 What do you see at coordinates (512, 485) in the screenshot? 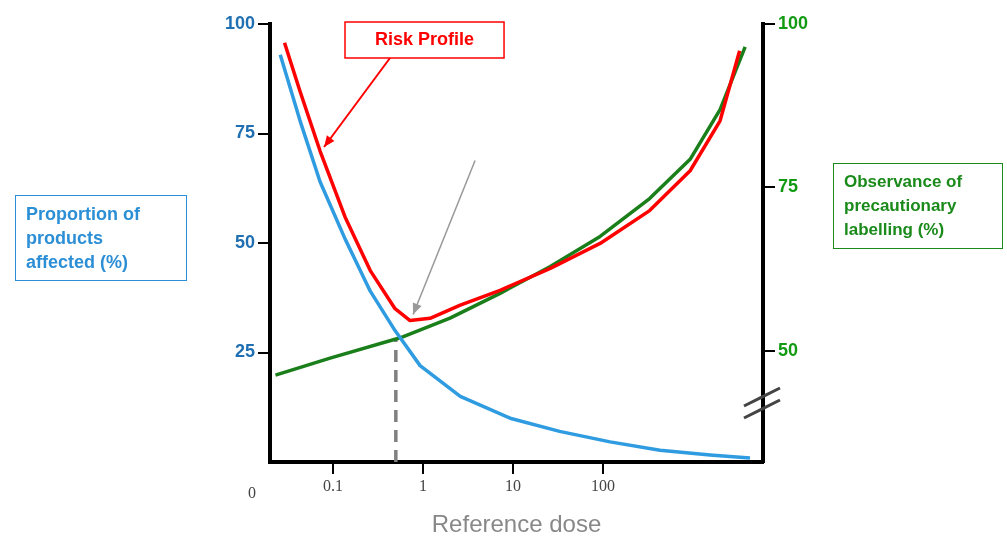
I see `x-tick-label: 10` at bounding box center [512, 485].